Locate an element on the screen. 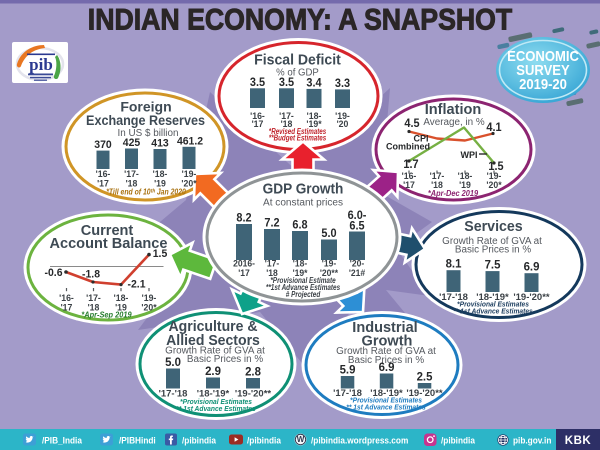 This screenshot has height=450, width=600. svg-text: Account Balance is located at coordinates (109, 244).